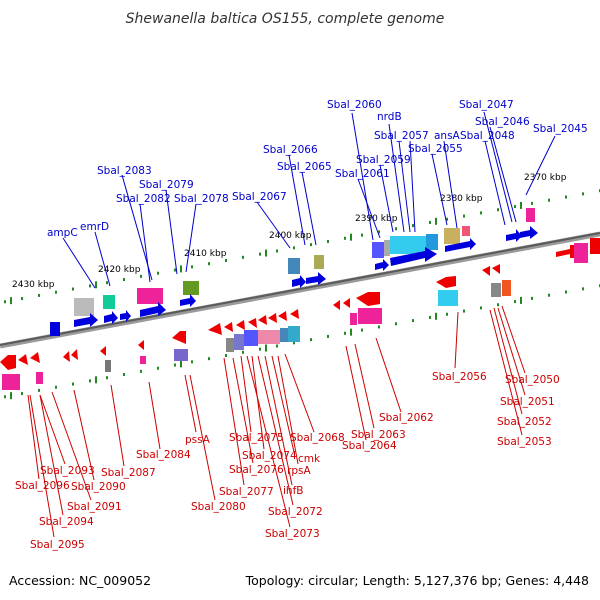 The width and height of the screenshot is (600, 600). Describe the element at coordinates (163, 455) in the screenshot. I see `gene-label: Sbal_2084` at that location.